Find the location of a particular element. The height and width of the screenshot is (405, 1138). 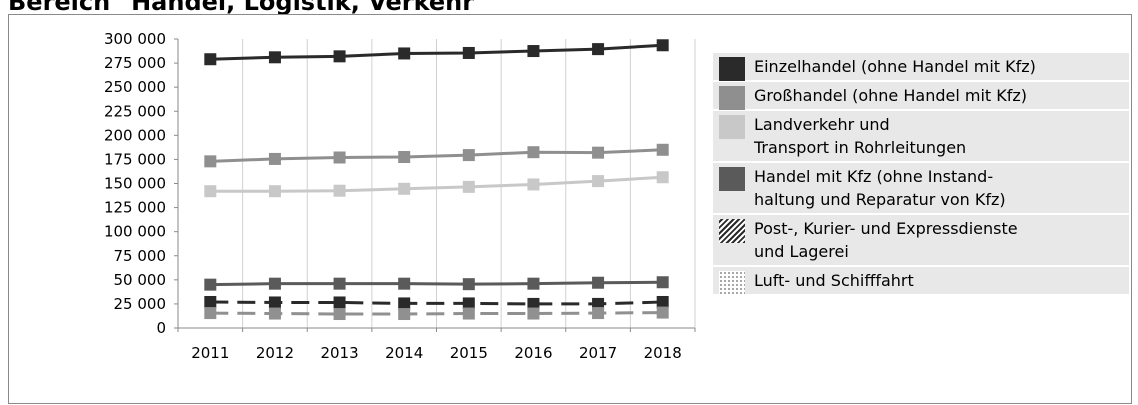

legend-label: Großhandel (ohne Handel mit Kfz) is located at coordinates (891, 95).